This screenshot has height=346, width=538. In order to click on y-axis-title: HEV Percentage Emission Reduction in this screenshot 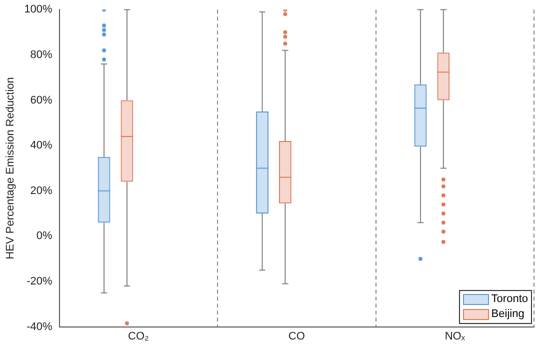, I will do `click(10, 168)`.